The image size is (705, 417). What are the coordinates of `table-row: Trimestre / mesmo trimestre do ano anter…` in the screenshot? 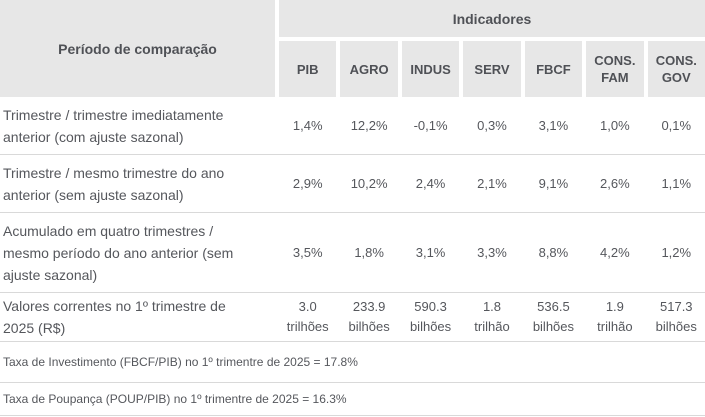 It's located at (352, 184).